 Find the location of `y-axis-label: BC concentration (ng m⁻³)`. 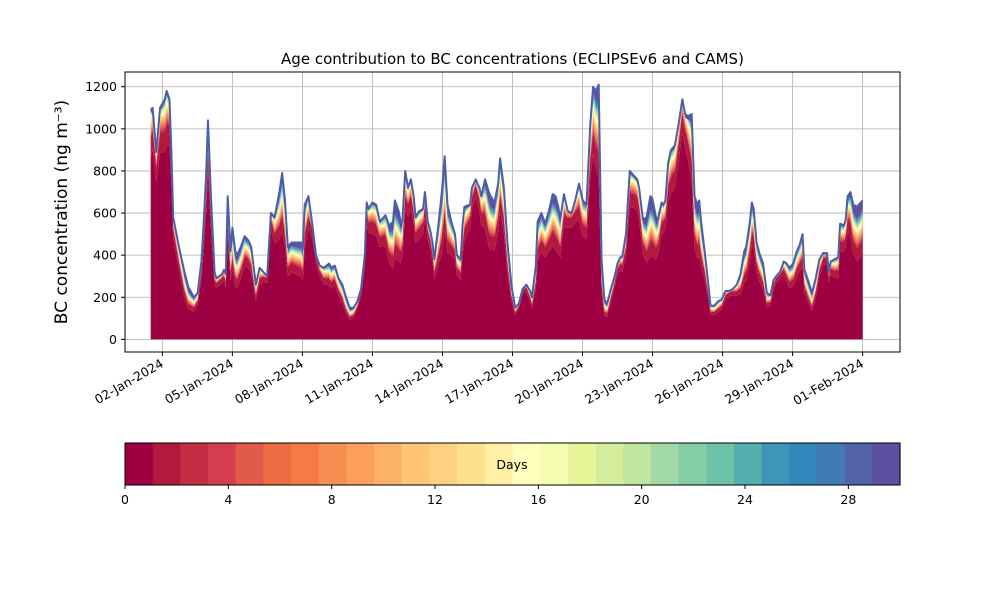

y-axis-label: BC concentration (ng m⁻³) is located at coordinates (62, 212).